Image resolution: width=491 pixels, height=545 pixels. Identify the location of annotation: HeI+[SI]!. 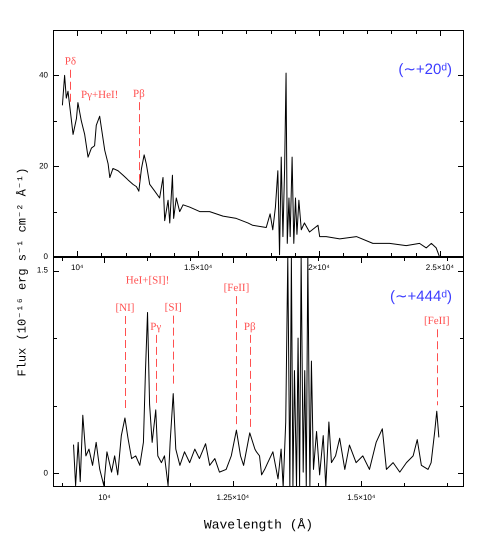
(148, 280).